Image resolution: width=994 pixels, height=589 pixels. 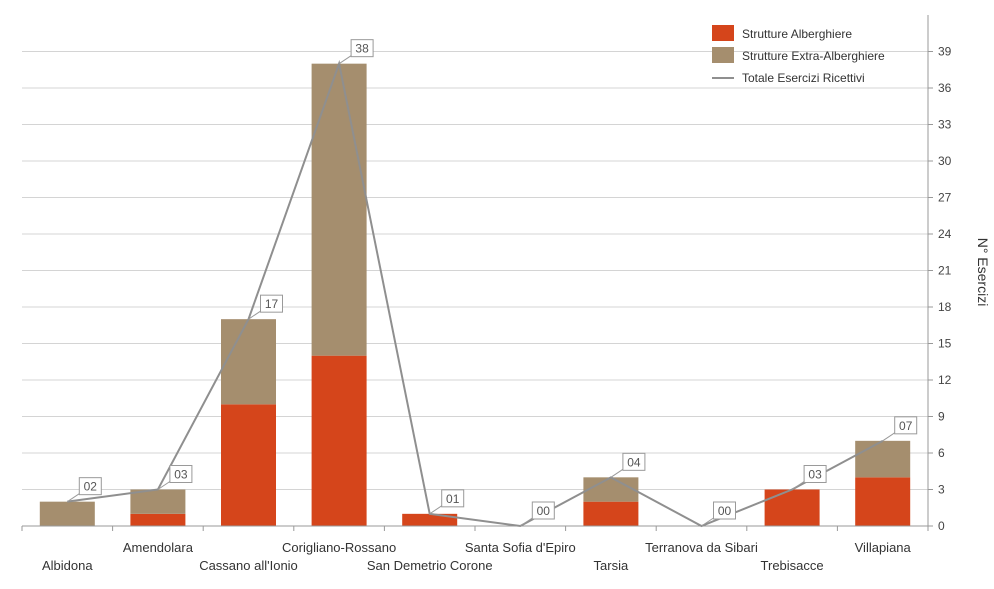 I want to click on data-label: 07, so click(x=906, y=426).